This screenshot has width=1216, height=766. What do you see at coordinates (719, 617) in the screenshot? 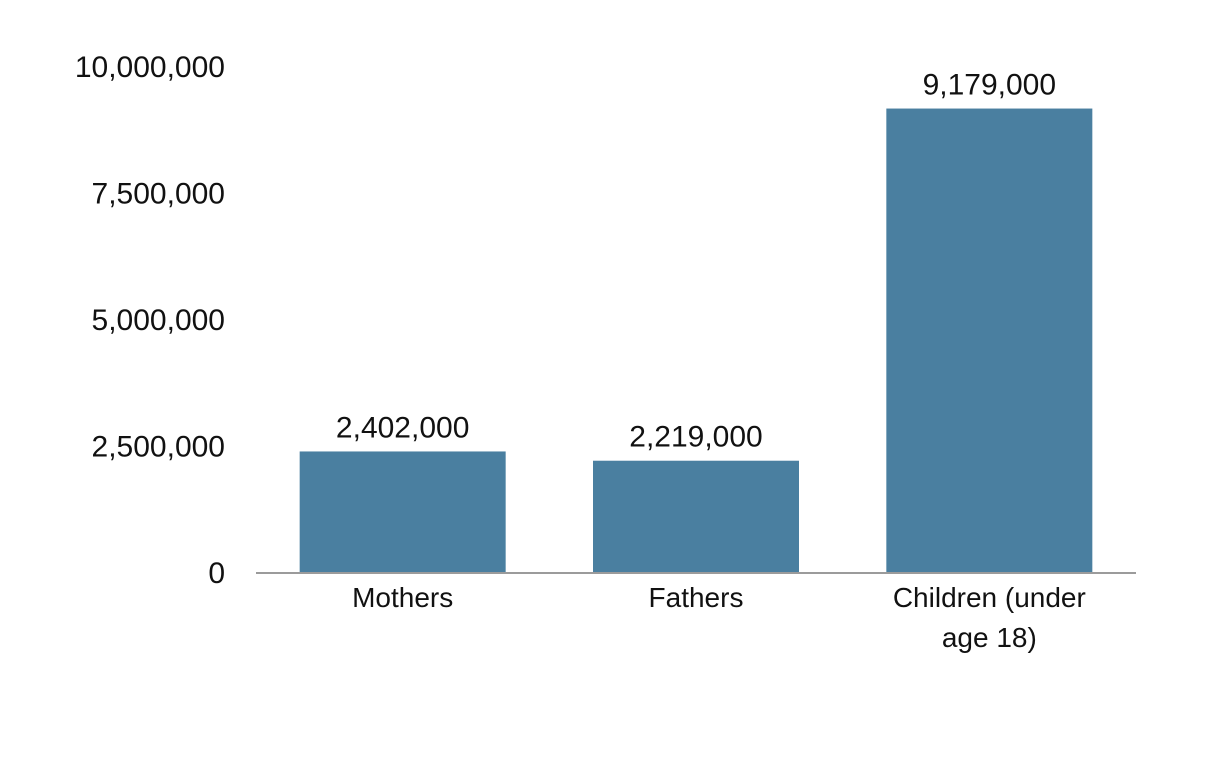
I see `category-labels-group: Mothers Fathers Children (under age 18)` at bounding box center [719, 617].